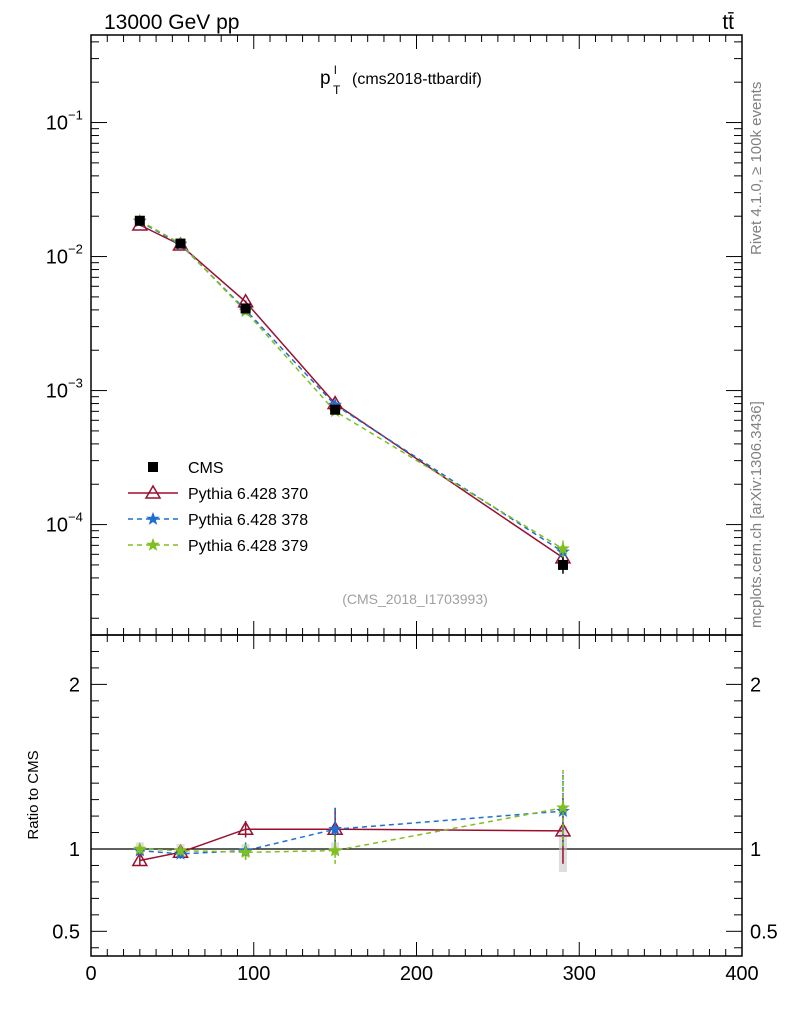 This screenshot has height=1024, width=786. What do you see at coordinates (186, 468) in the screenshot?
I see `legend-entry-data: CMS` at bounding box center [186, 468].